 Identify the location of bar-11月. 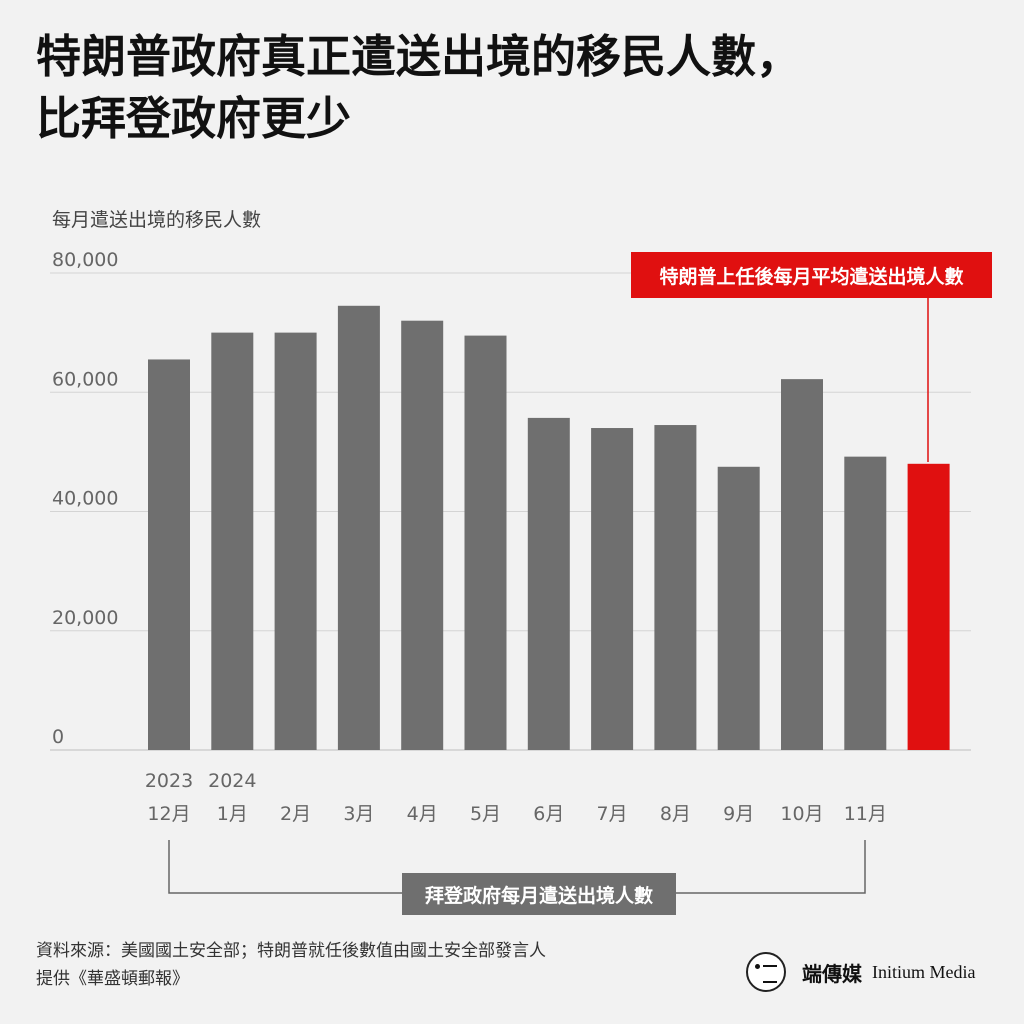
(865, 603).